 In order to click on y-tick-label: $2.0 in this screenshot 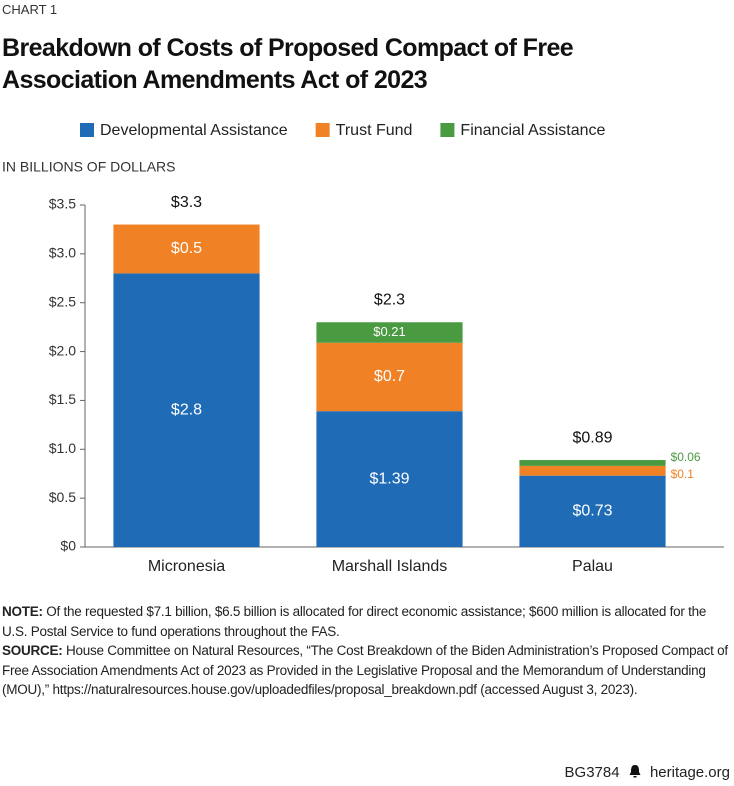, I will do `click(62, 350)`.